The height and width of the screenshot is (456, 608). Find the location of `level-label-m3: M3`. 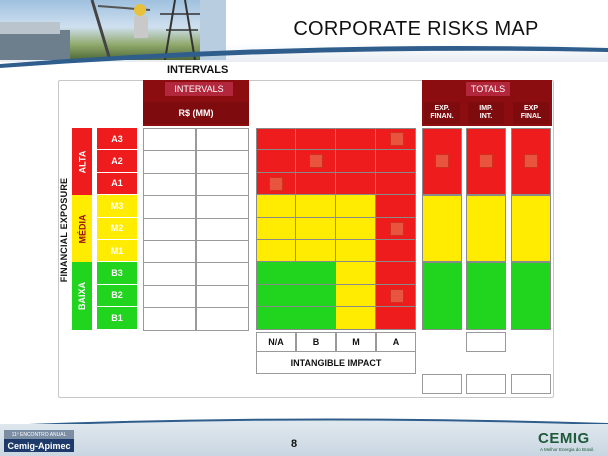

level-label-m3: M3 is located at coordinates (117, 206).